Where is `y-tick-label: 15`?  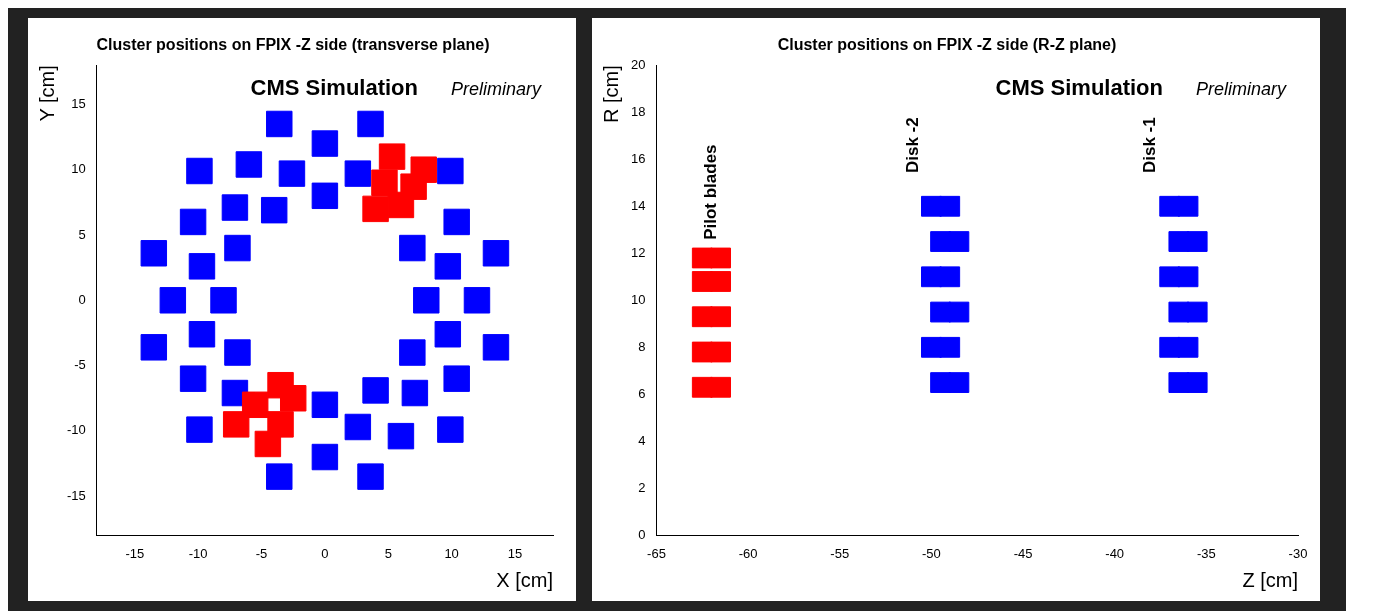 y-tick-label: 15 is located at coordinates (78, 103).